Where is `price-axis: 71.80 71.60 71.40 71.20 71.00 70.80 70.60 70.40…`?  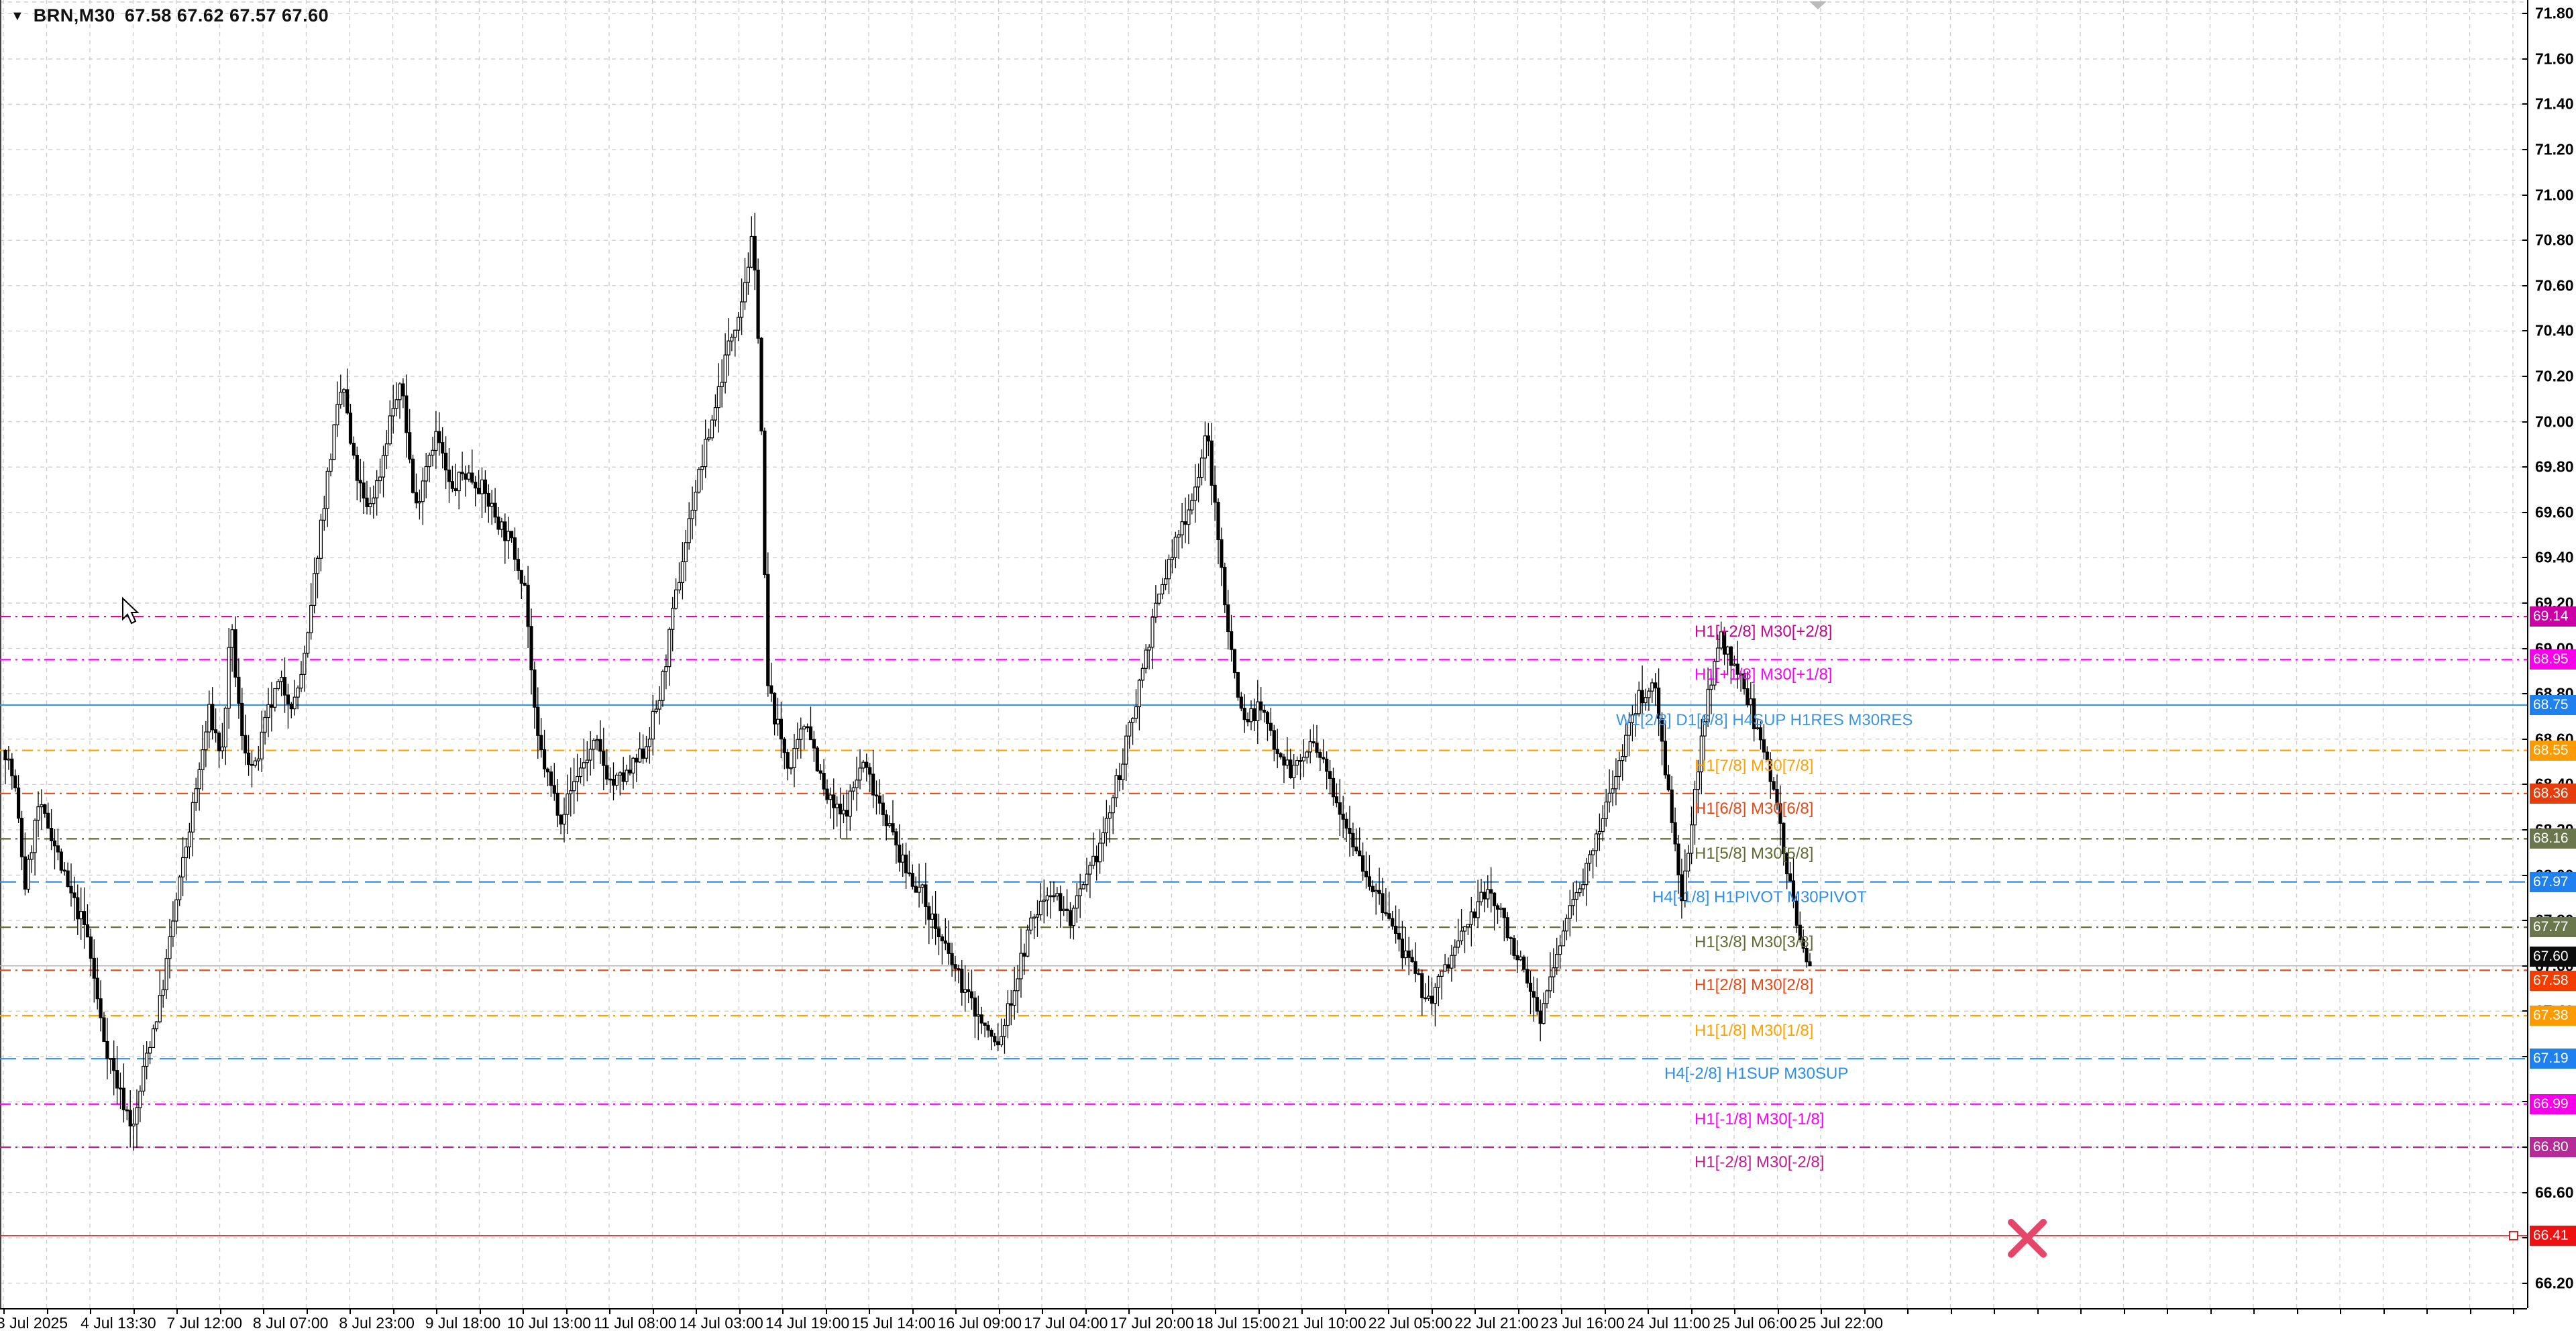
price-axis: 71.80 71.60 71.40 71.20 71.00 70.80 70.60 70.40… is located at coordinates (2549, 654).